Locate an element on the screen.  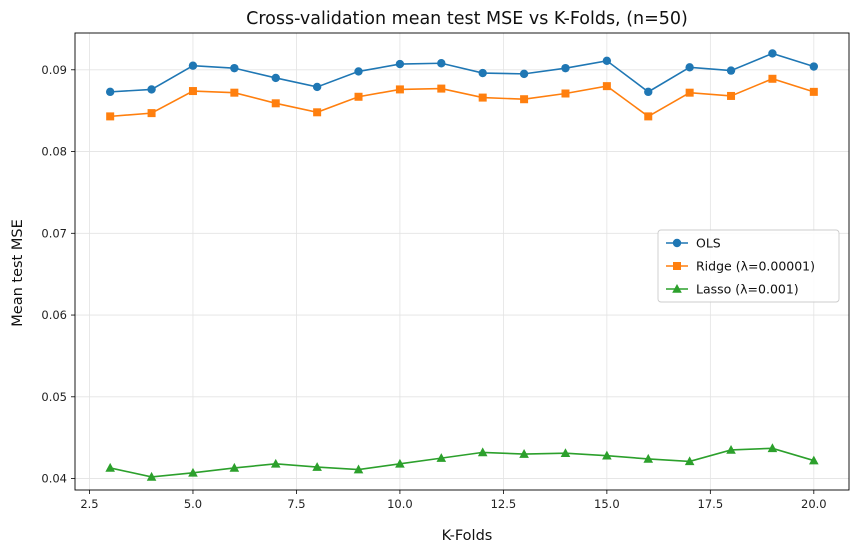
legend-item: Lasso (λ=0.001) is located at coordinates (732, 289).